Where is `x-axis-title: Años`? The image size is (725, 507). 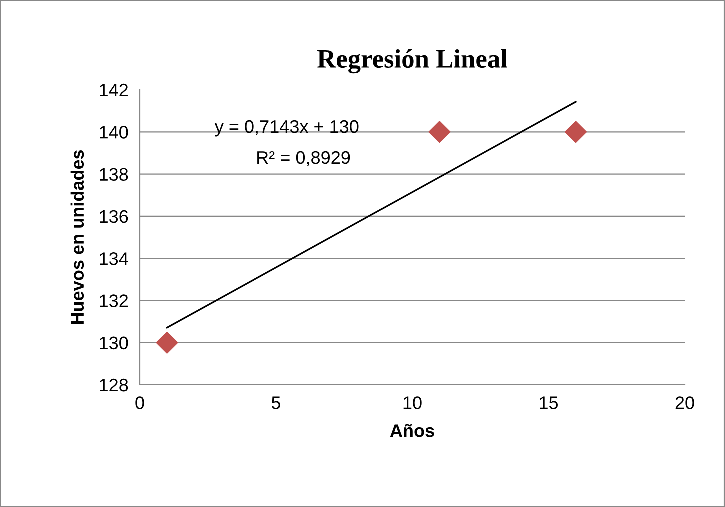 x-axis-title: Años is located at coordinates (412, 431).